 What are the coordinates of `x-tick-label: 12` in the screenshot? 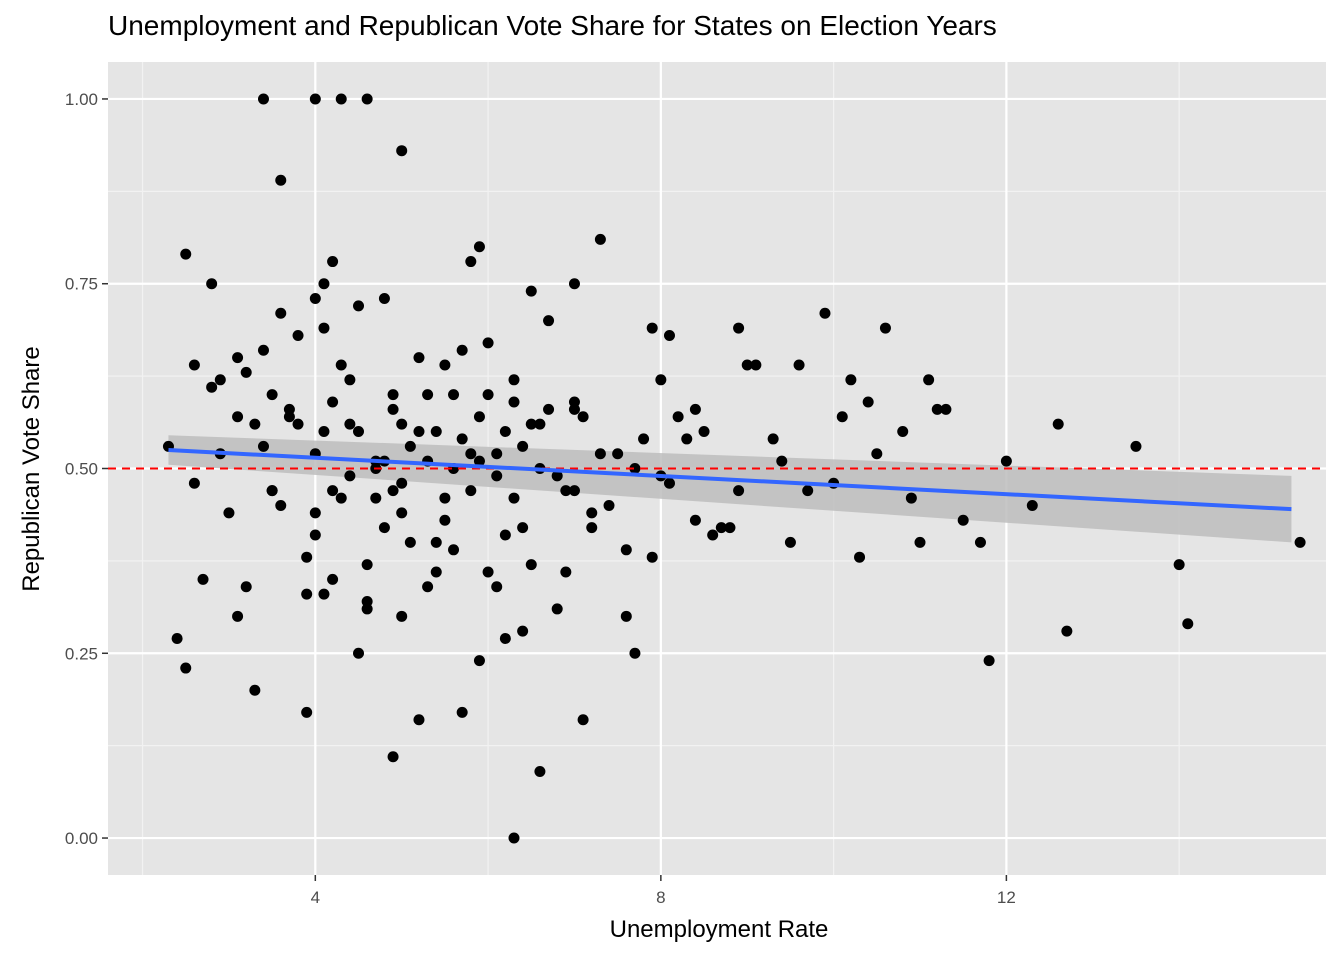 It's located at (1006, 897).